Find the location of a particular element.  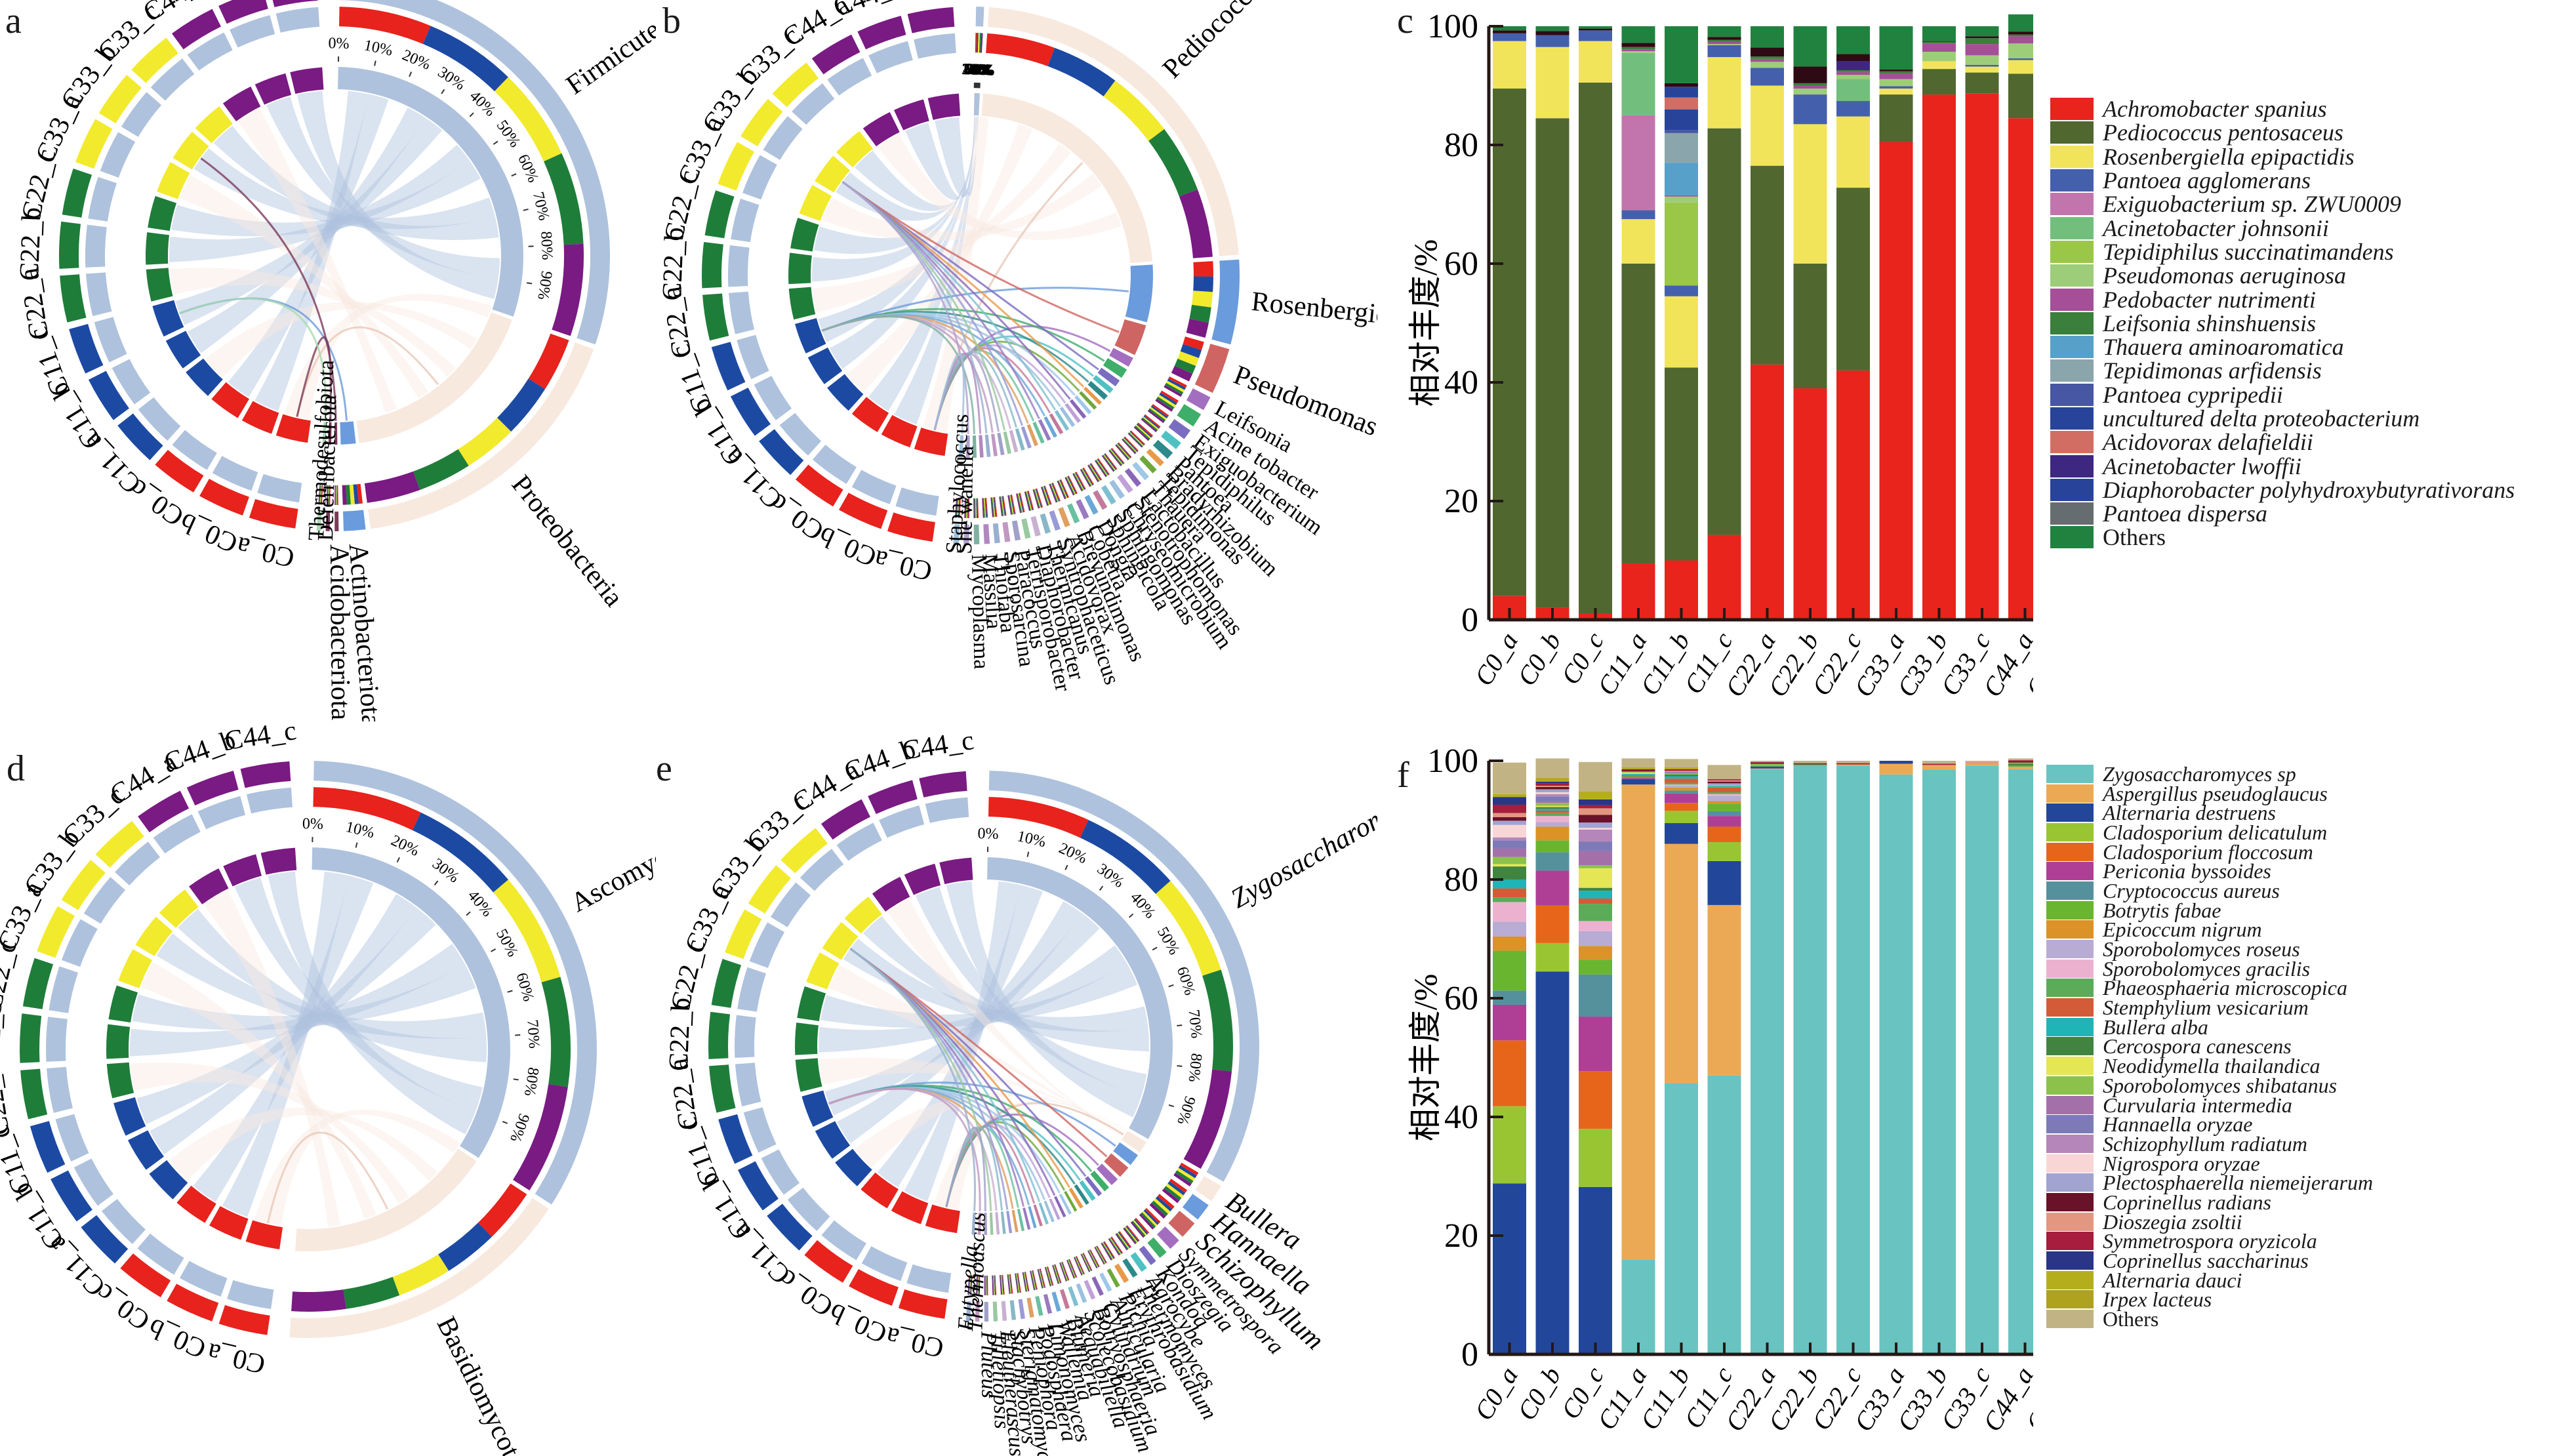

panel-label-d: d is located at coordinates (16, 768).